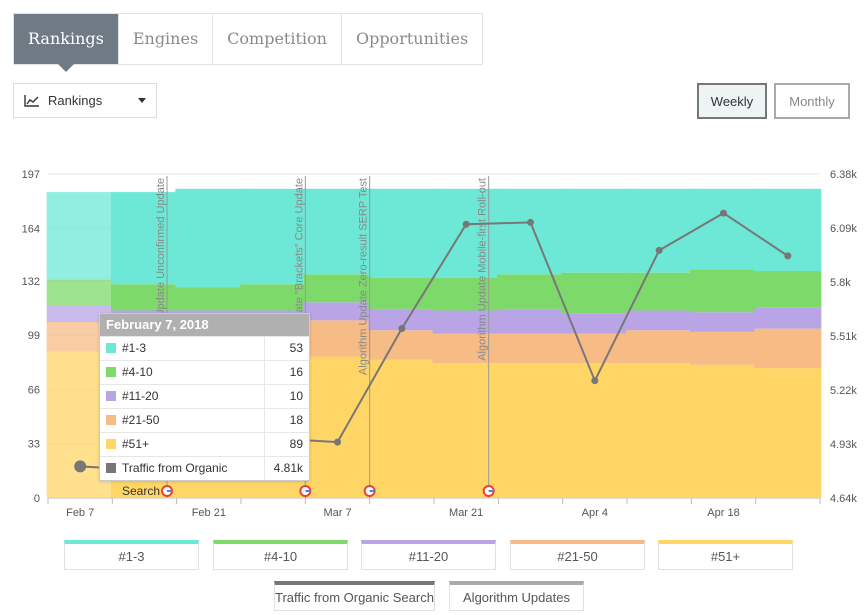 This screenshot has height=615, width=868. What do you see at coordinates (466, 513) in the screenshot?
I see `x-tick-label: Mar 21` at bounding box center [466, 513].